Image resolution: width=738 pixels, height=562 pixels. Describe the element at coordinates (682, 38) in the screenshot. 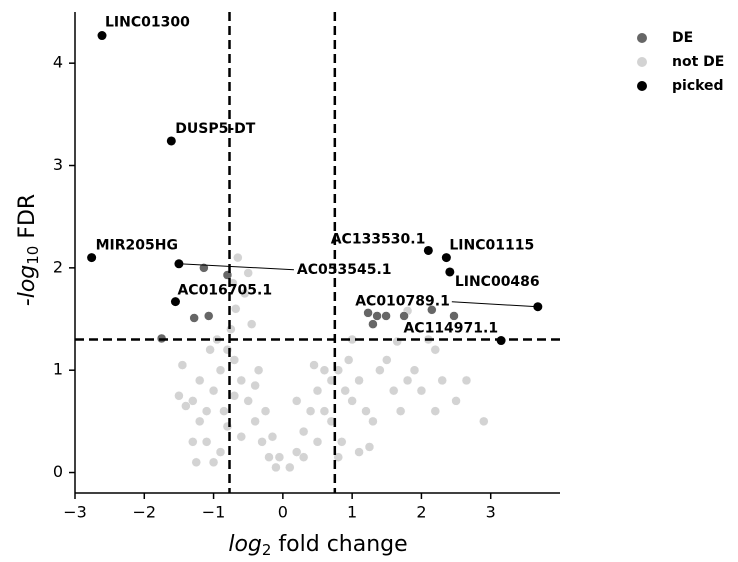

I see `legend-label: DE` at that location.